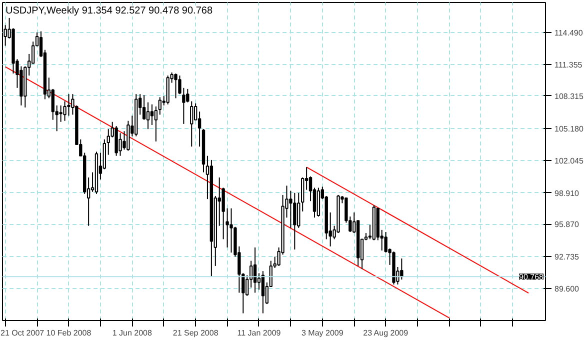 This screenshot has width=586, height=340. I want to click on x-tick-label: 21 Oct 2007, so click(22, 333).